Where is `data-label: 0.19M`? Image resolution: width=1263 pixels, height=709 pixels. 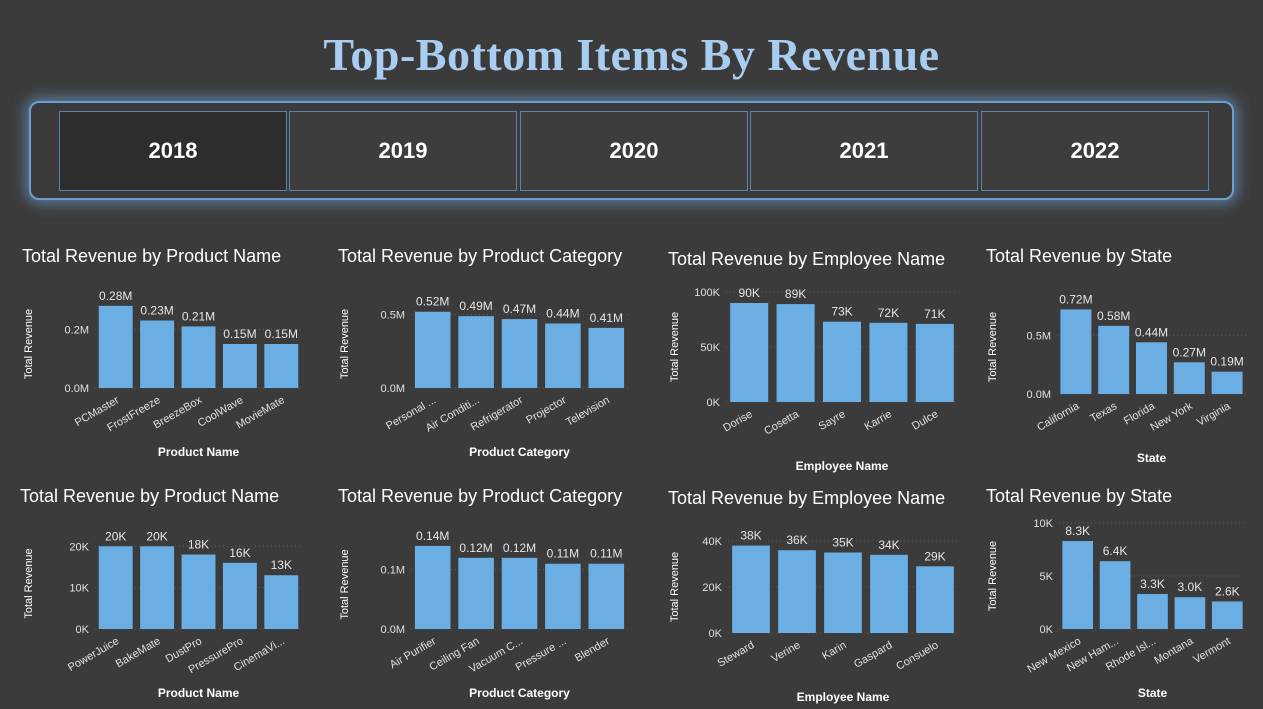
data-label: 0.19M is located at coordinates (1226, 362).